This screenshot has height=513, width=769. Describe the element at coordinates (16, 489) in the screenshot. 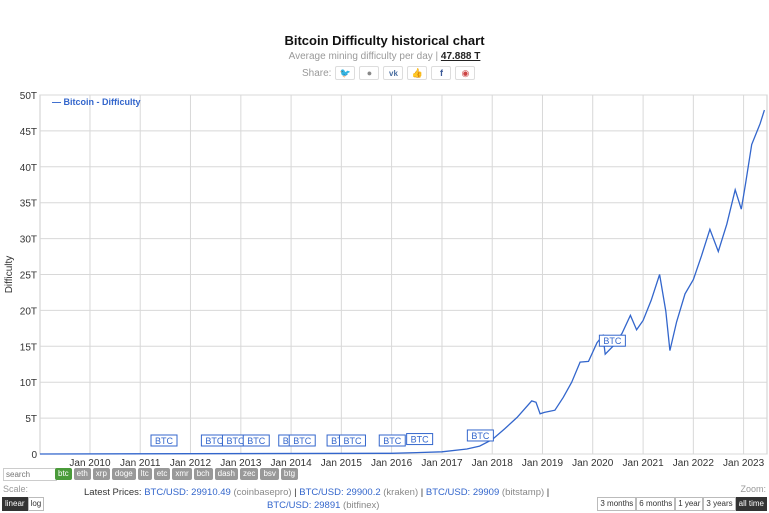

I see `scale-label: Scale:` at that location.